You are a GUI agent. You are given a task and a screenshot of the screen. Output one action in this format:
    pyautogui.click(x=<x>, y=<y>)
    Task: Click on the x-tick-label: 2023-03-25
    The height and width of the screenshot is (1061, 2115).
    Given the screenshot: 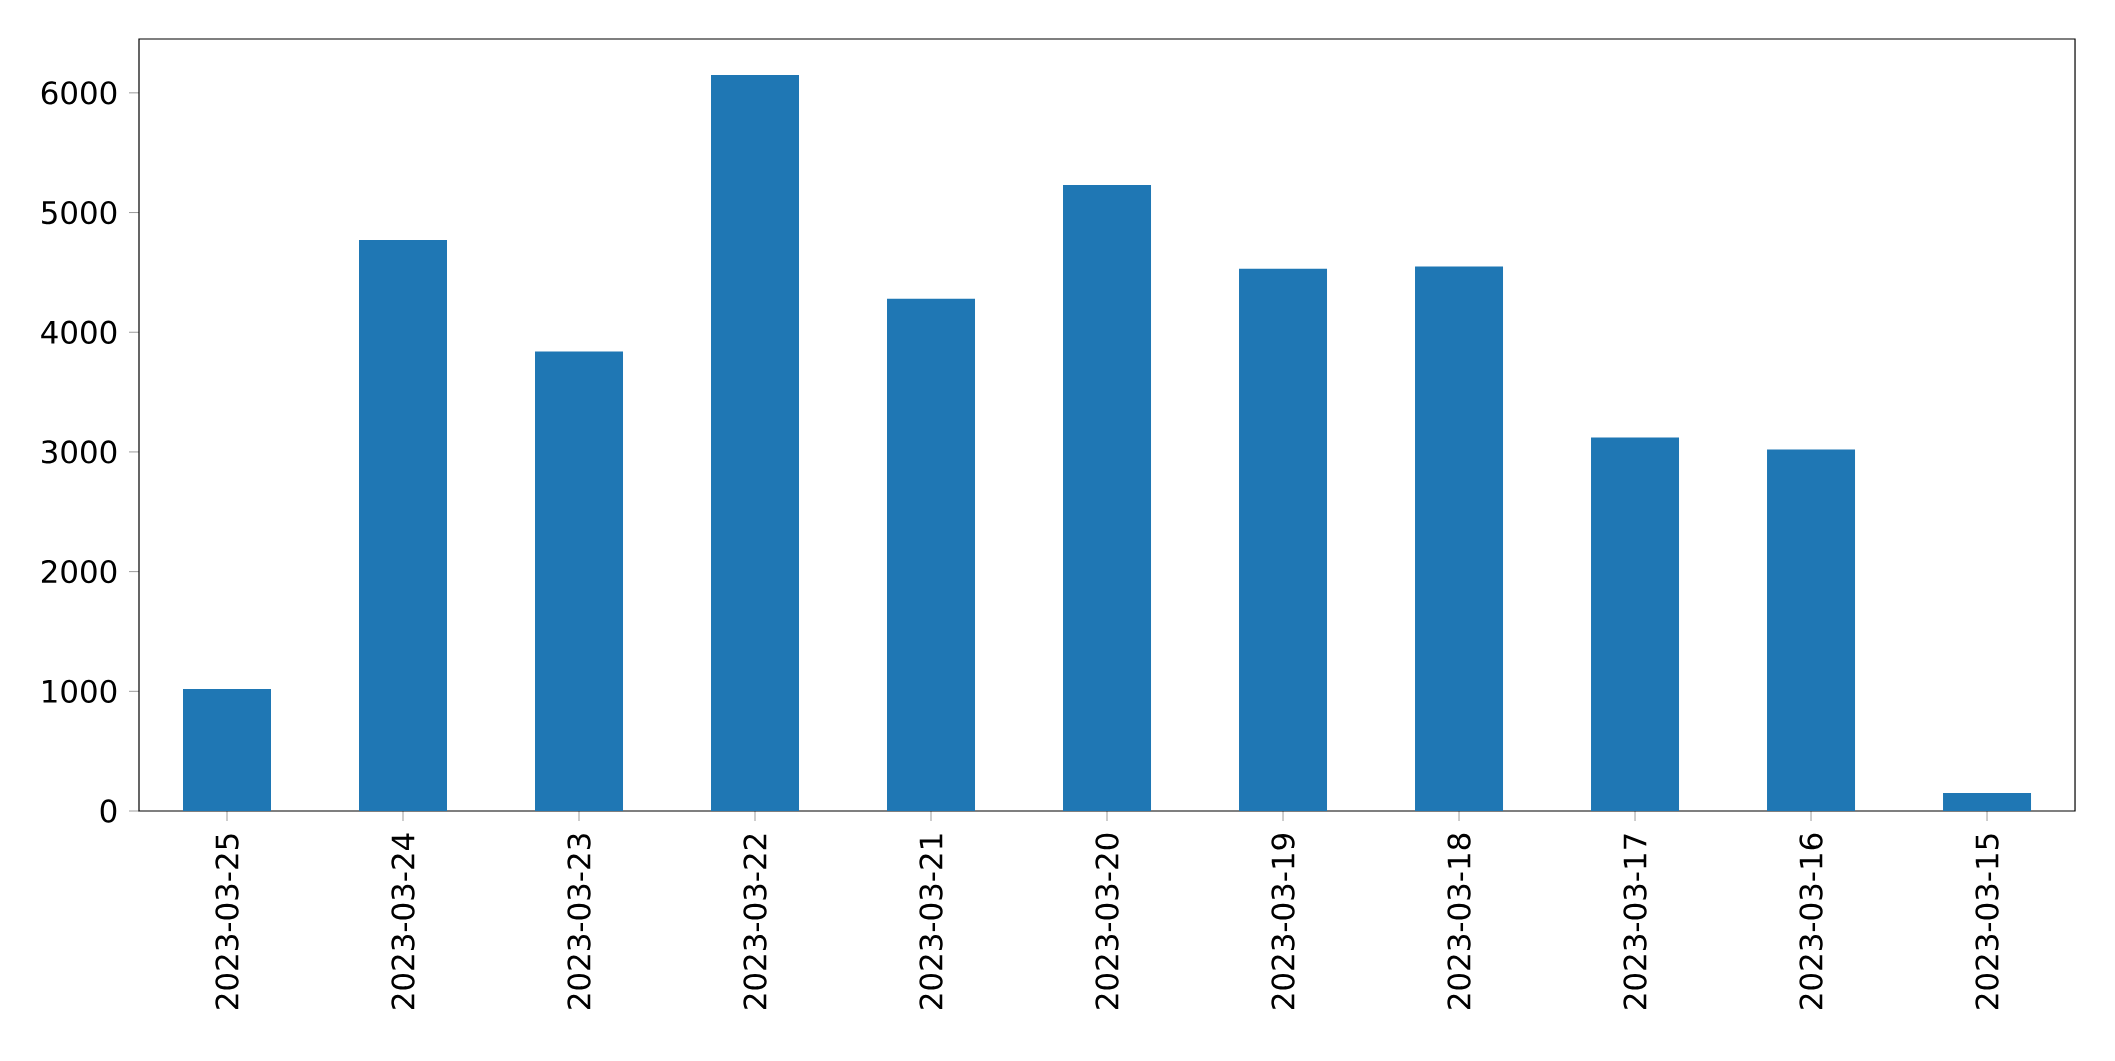 What is the action you would take?
    pyautogui.click(x=227, y=921)
    